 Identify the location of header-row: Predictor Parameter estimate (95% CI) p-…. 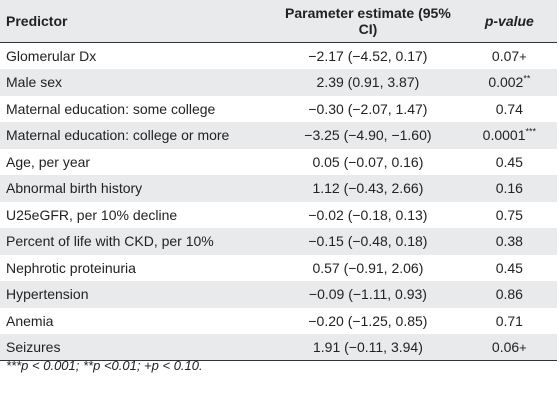
(278, 21).